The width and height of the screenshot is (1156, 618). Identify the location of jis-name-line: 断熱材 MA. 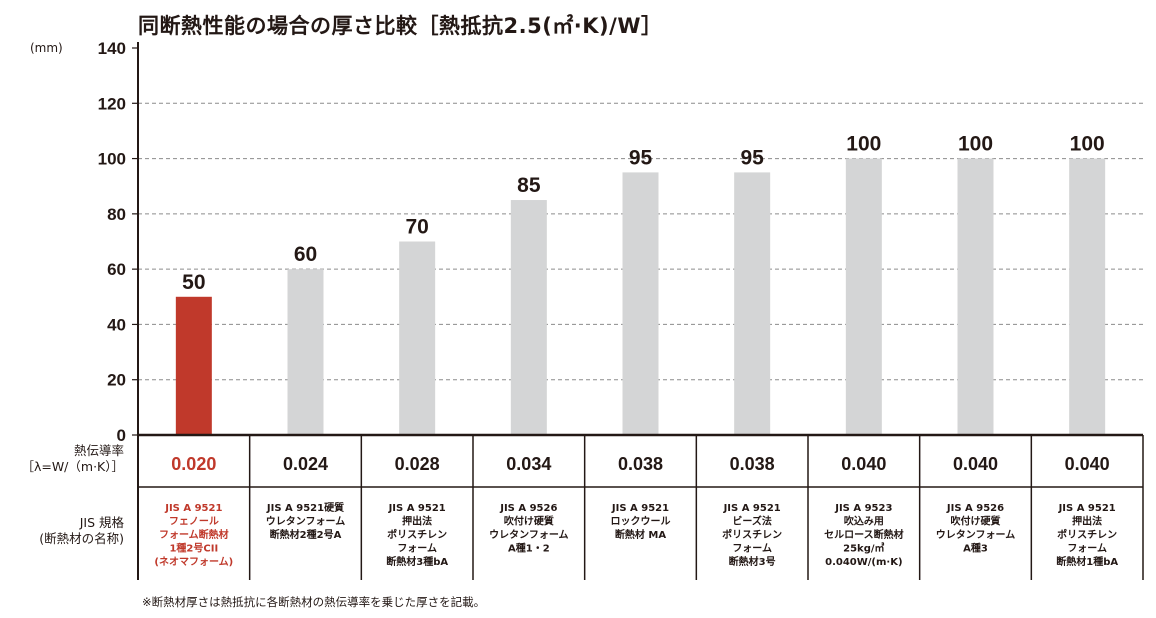
(640, 534).